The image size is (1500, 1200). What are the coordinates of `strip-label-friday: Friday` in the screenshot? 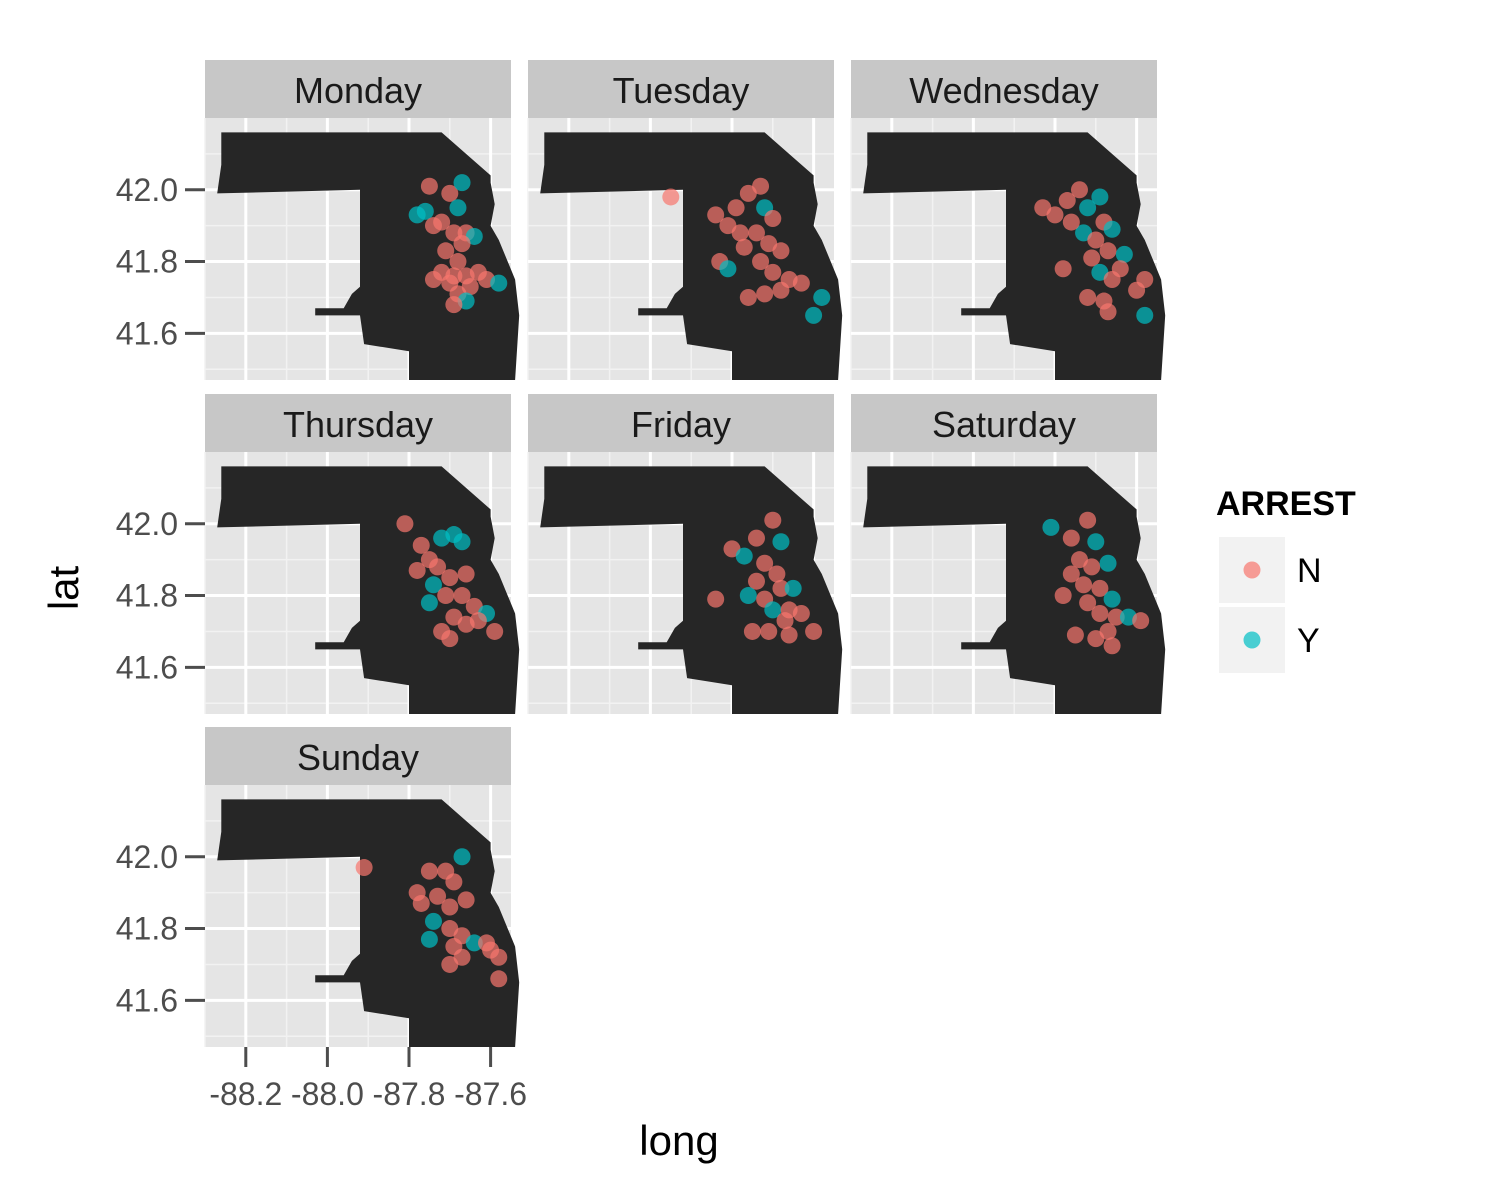 It's located at (681, 424).